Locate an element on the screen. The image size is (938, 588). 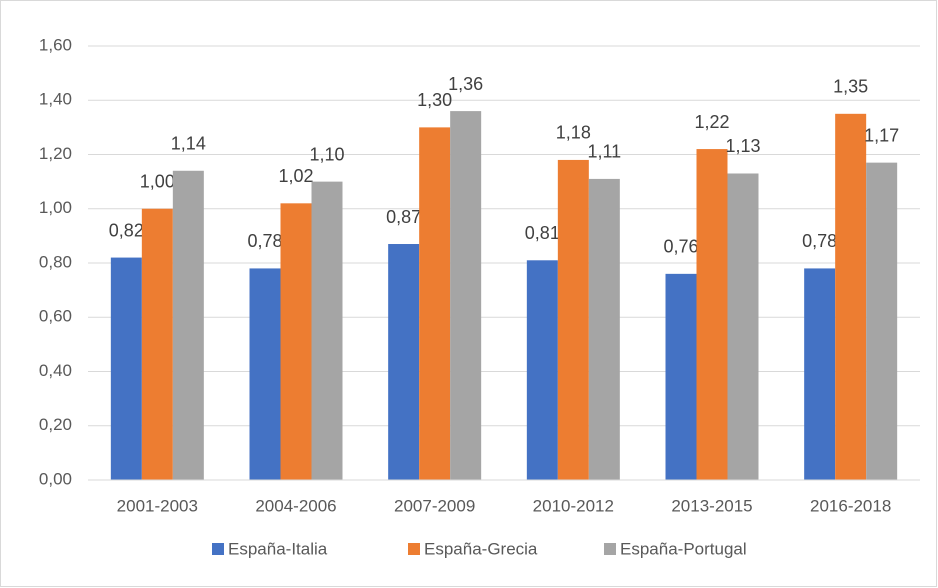
y-tick-label: 1,00 is located at coordinates (55, 207).